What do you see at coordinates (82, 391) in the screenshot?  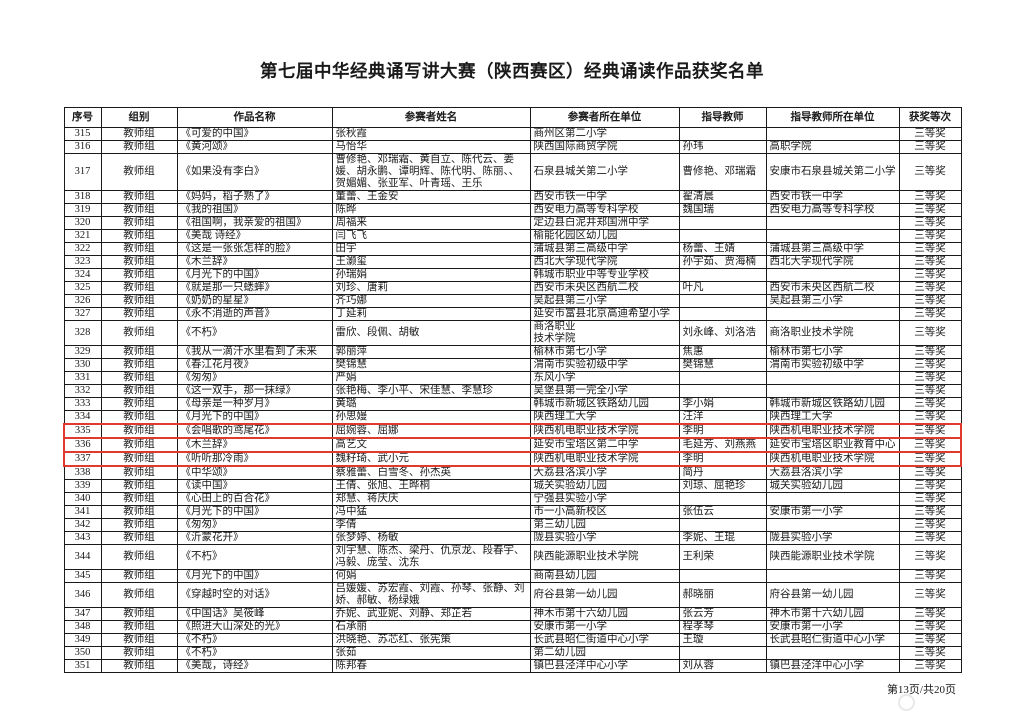 I see `cell-no: 332` at bounding box center [82, 391].